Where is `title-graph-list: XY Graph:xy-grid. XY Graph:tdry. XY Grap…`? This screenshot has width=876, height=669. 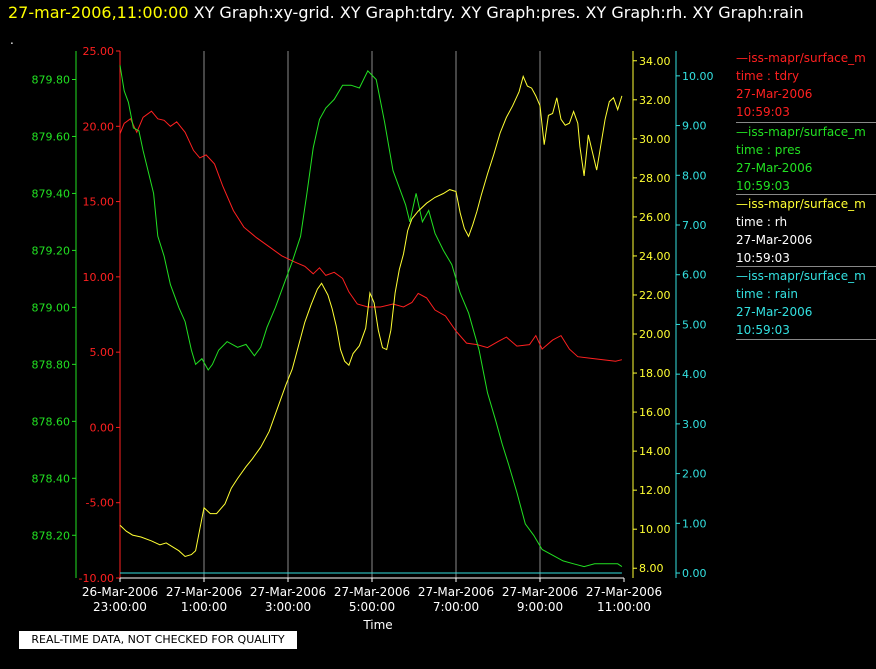
title-graph-list: XY Graph:xy-grid. XY Graph:tdry. XY Grap… is located at coordinates (498, 12).